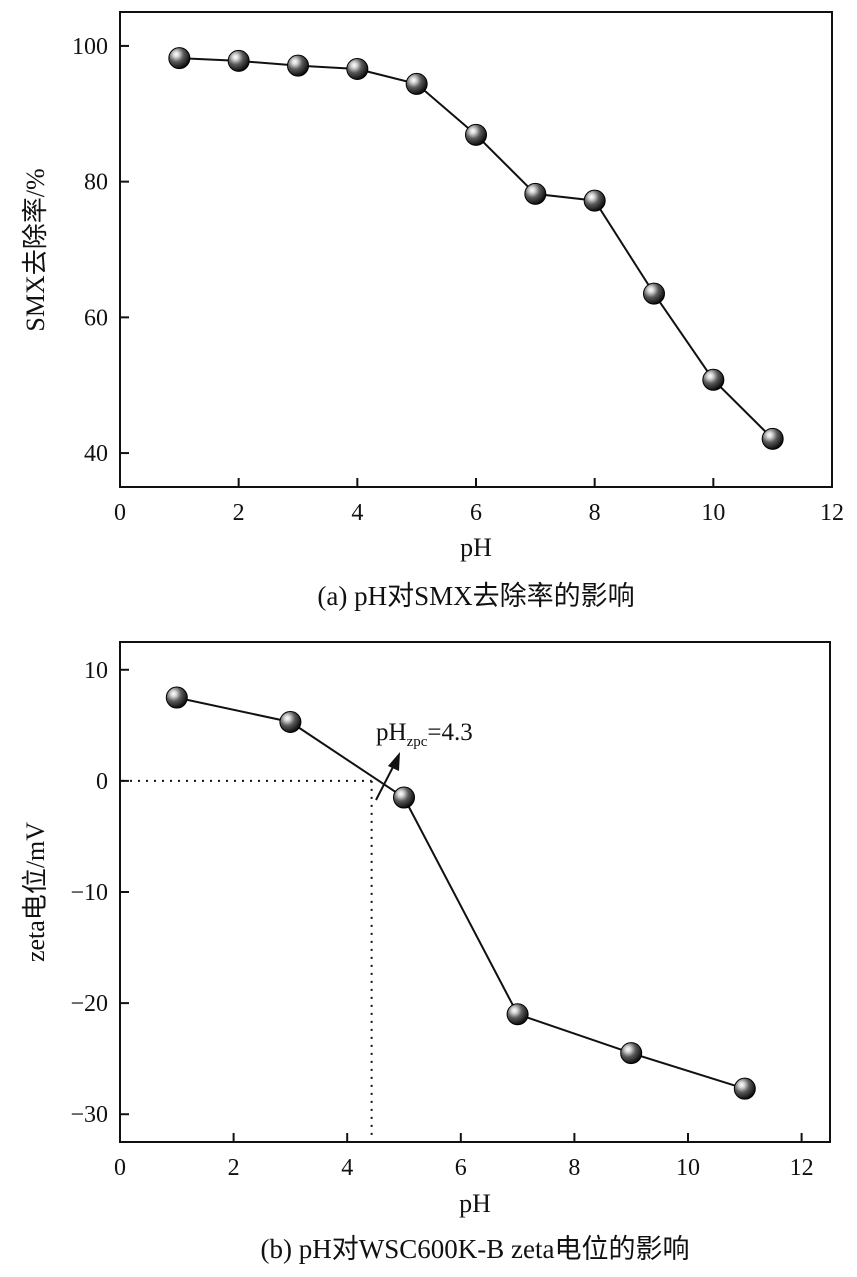  What do you see at coordinates (239, 513) in the screenshot?
I see `chart-a-xtick-label: 2` at bounding box center [239, 513].